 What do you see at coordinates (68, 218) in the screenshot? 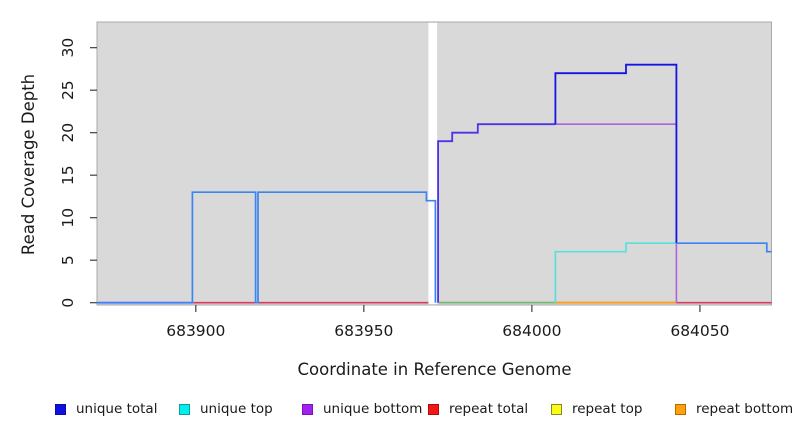
I see `y-tick-label: 10` at bounding box center [68, 218].